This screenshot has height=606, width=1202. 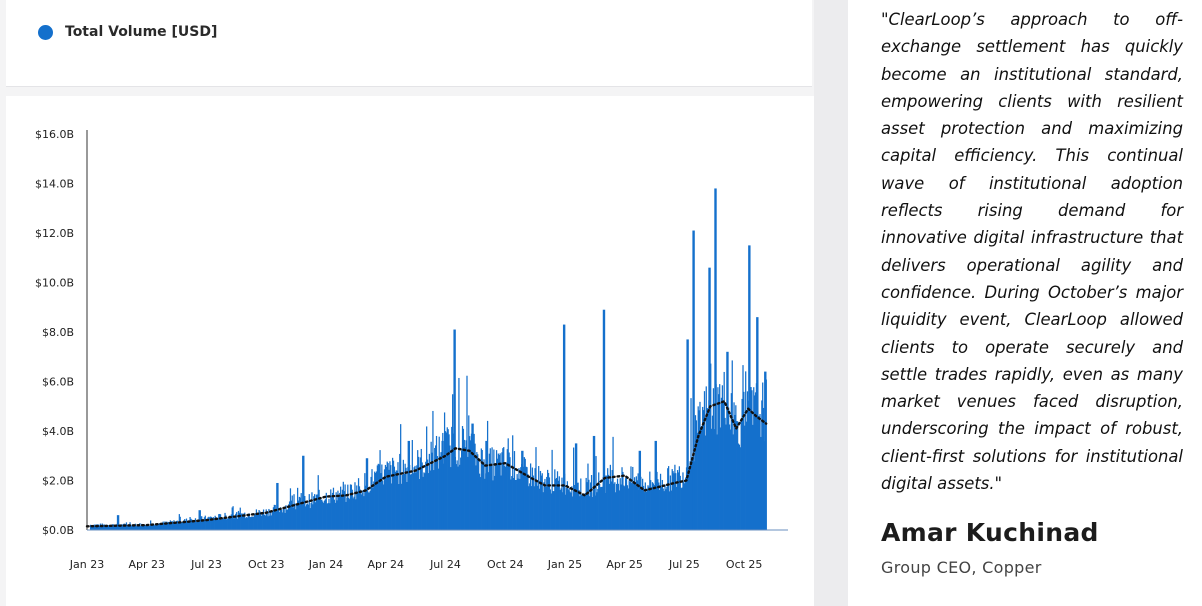 I want to click on x-tick-label: Oct 23, so click(x=266, y=564).